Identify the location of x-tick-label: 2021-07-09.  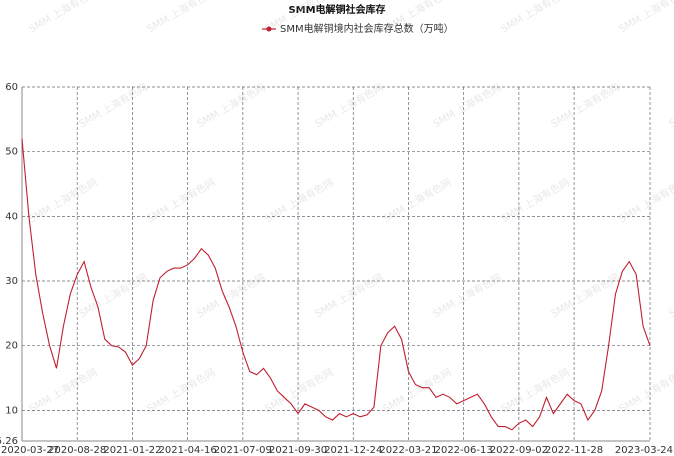
(243, 450).